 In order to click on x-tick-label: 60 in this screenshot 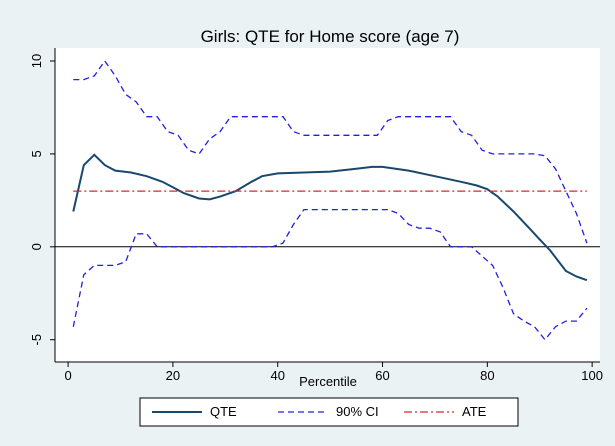, I will do `click(382, 375)`.